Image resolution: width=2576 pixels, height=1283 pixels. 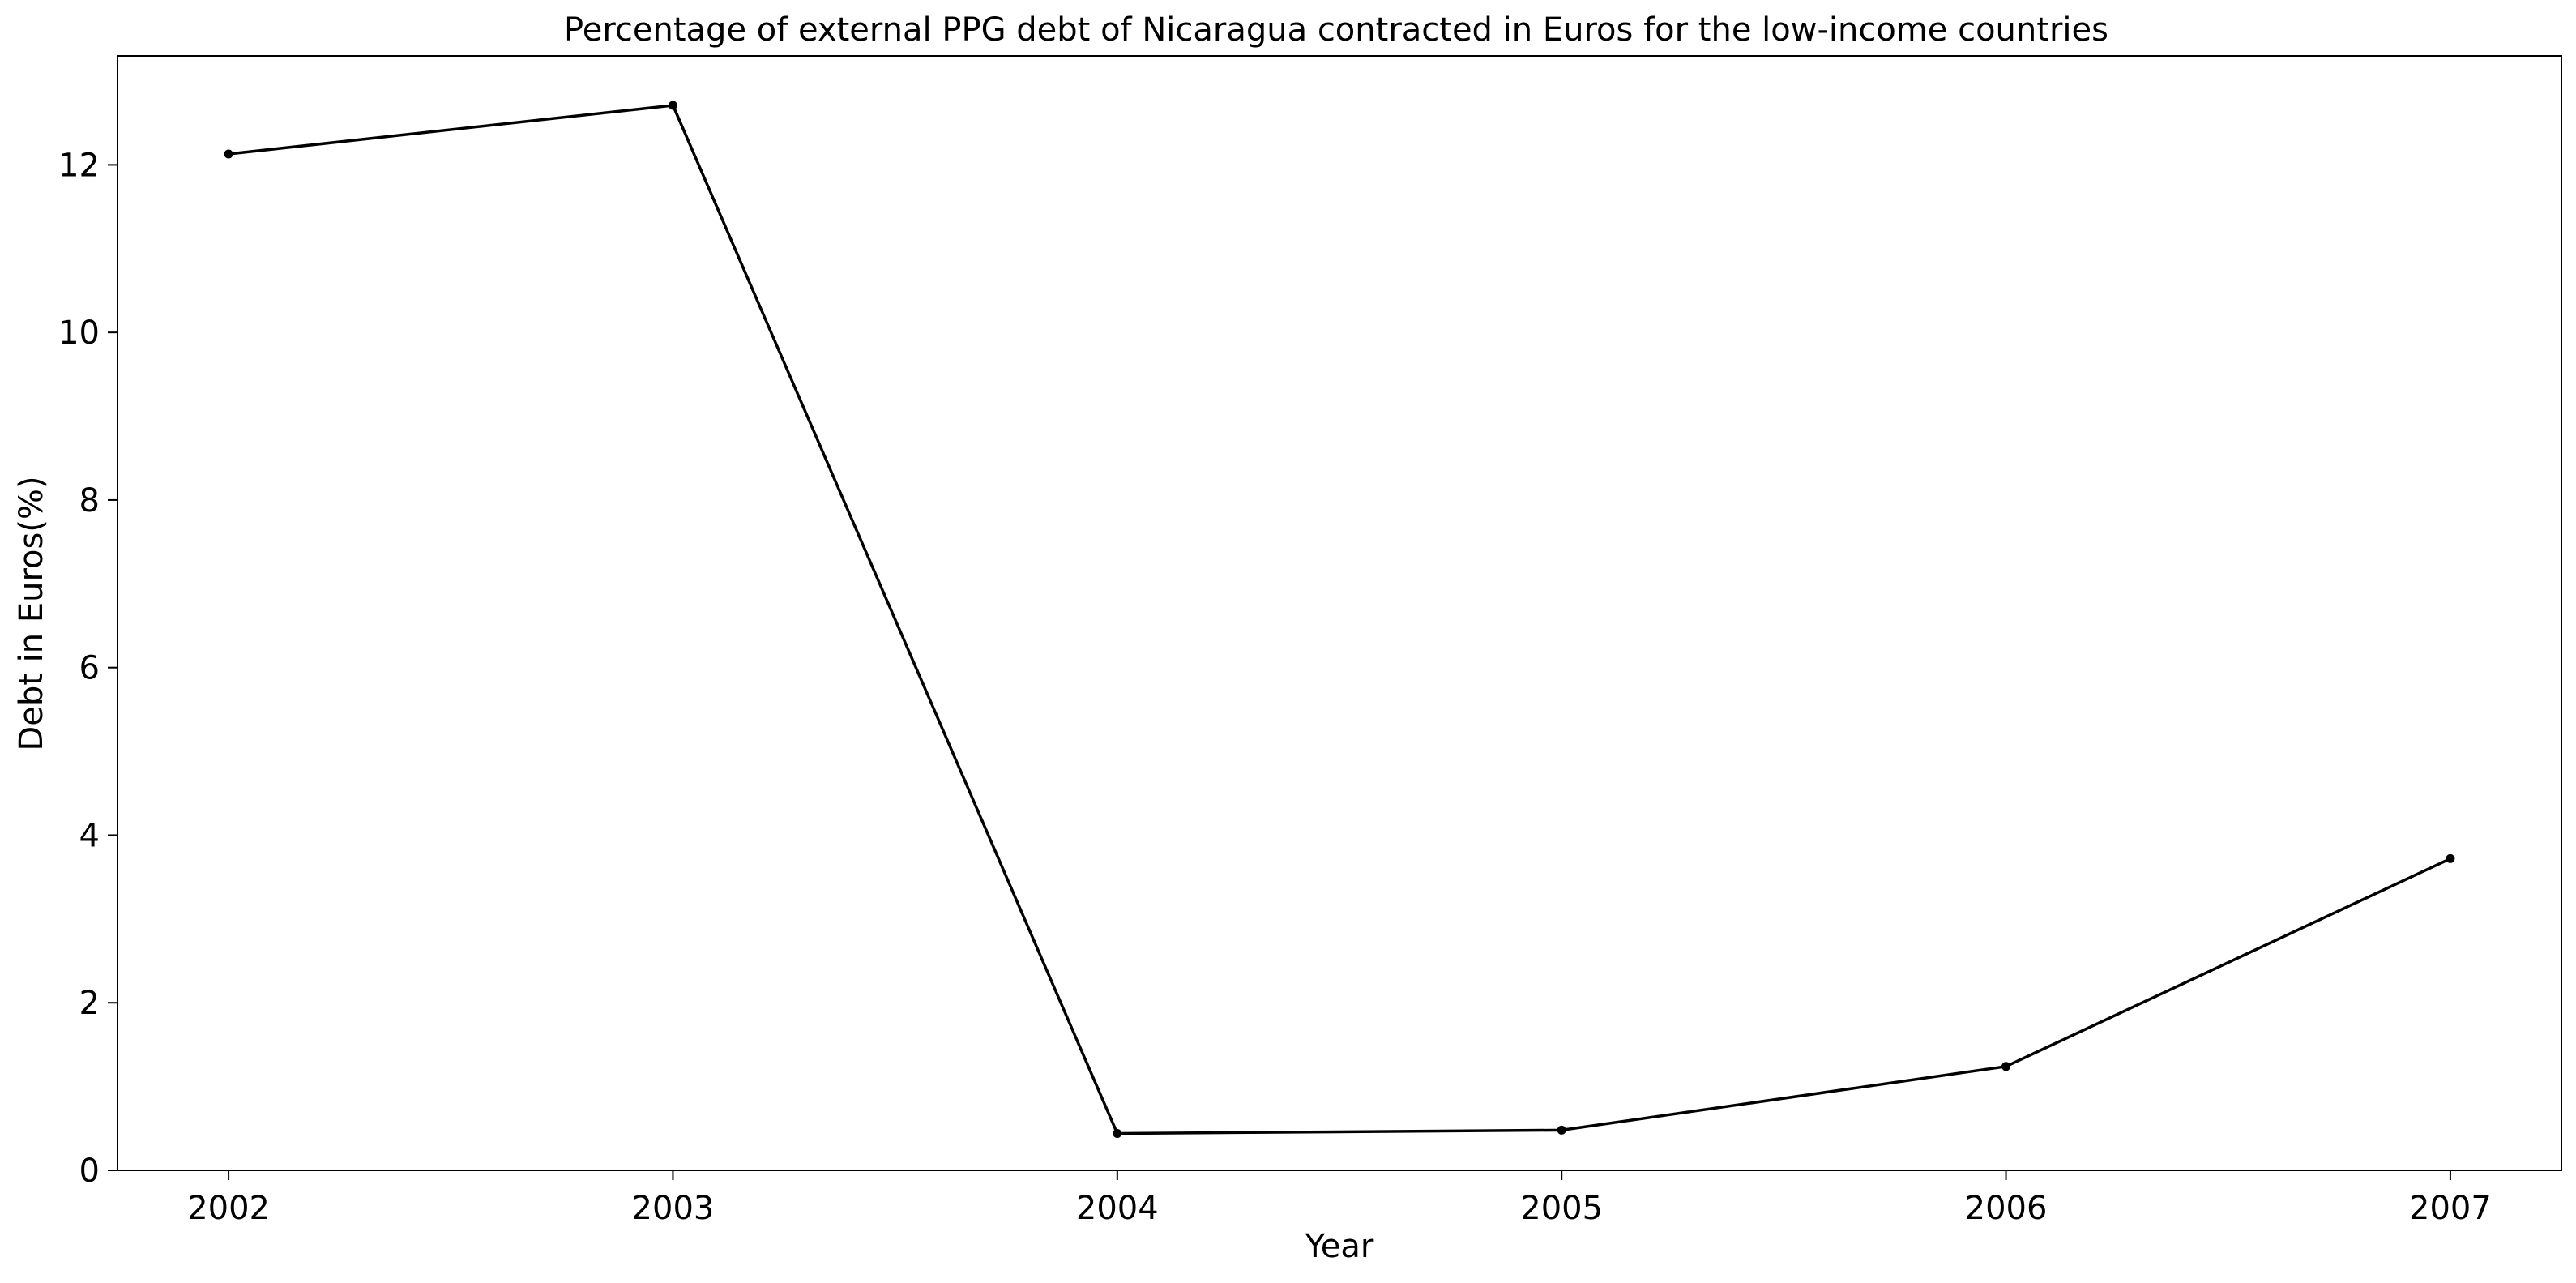 I want to click on x-tick-label: 2002, so click(x=228, y=1208).